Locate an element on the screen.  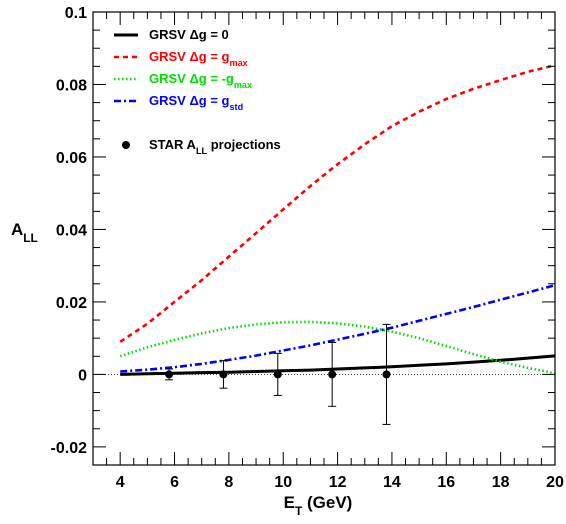
x-tick-label: 18 is located at coordinates (501, 482).